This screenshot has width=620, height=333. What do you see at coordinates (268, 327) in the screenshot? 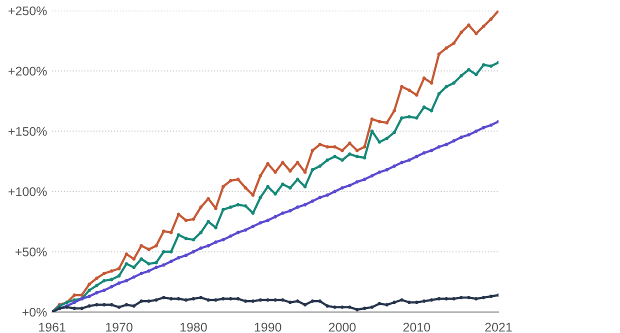
I see `x-tick-label: 1990` at bounding box center [268, 327].